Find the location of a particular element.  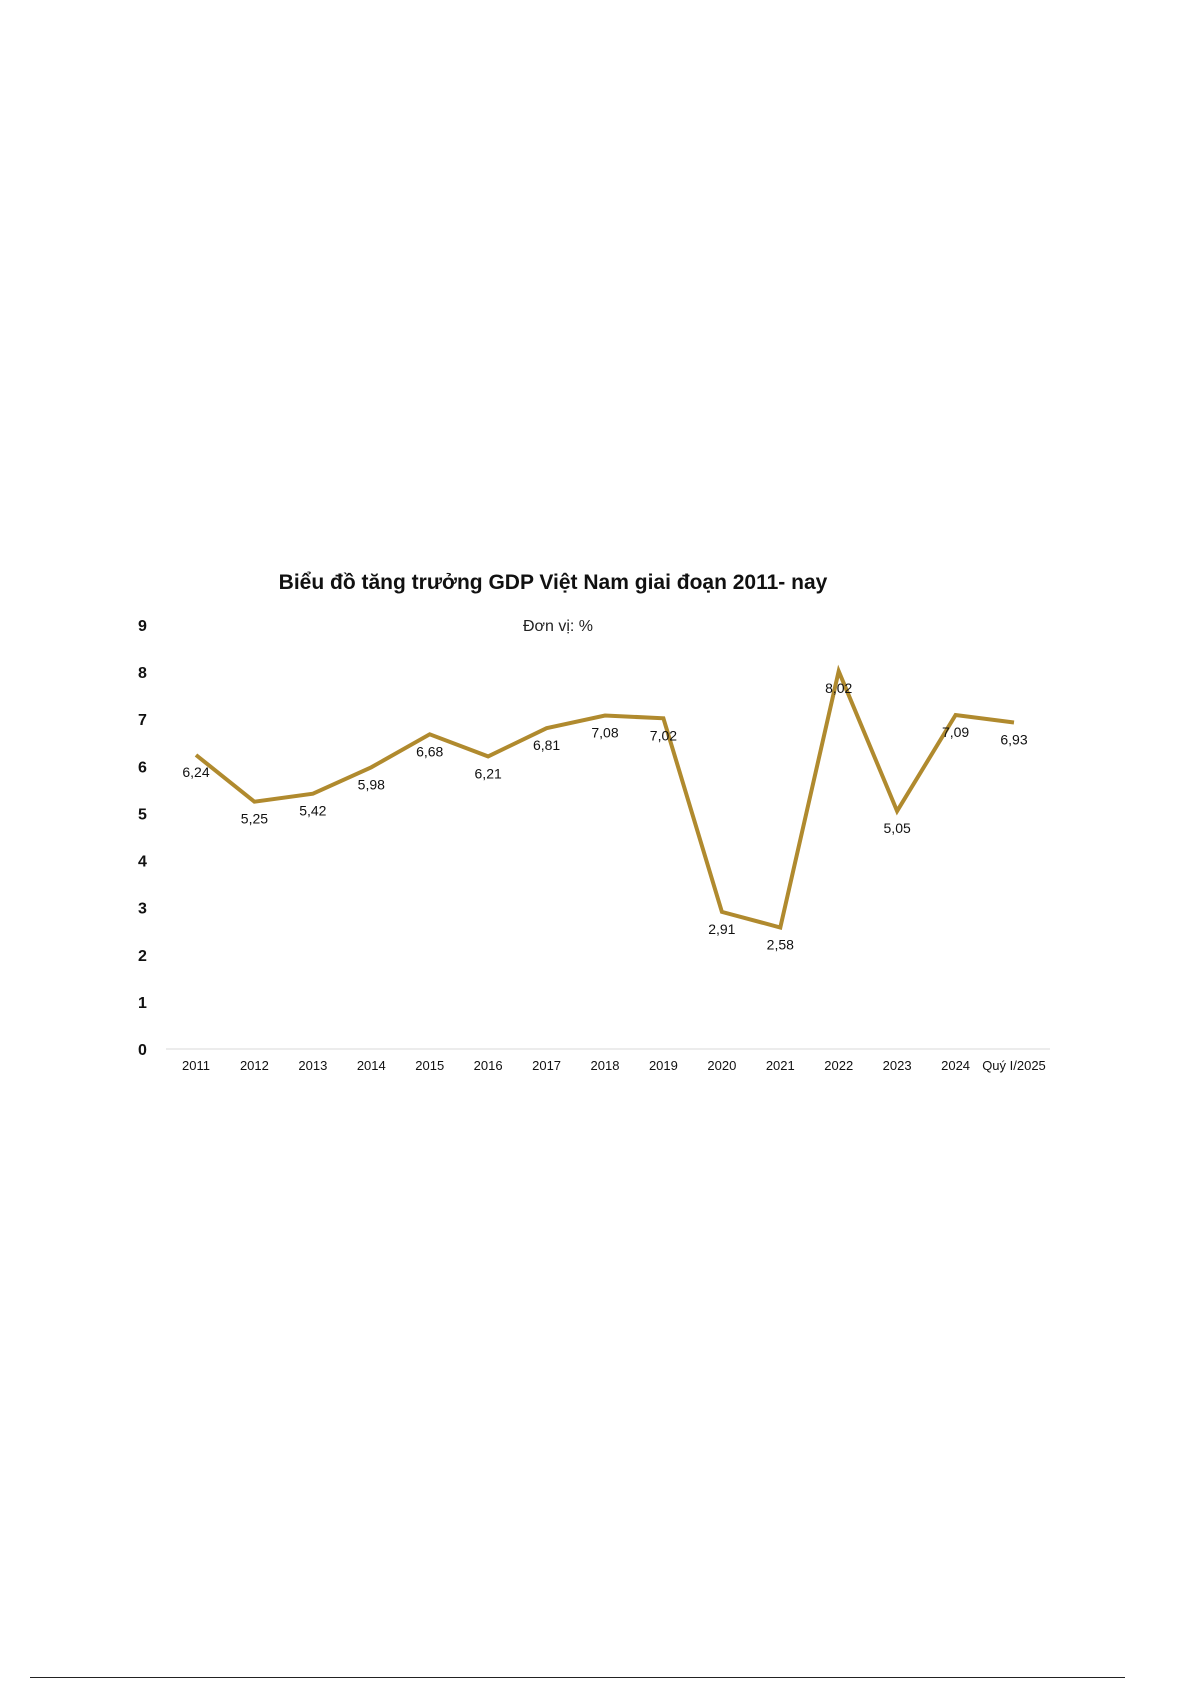

x-tick-label: 2015 is located at coordinates (429, 1065).